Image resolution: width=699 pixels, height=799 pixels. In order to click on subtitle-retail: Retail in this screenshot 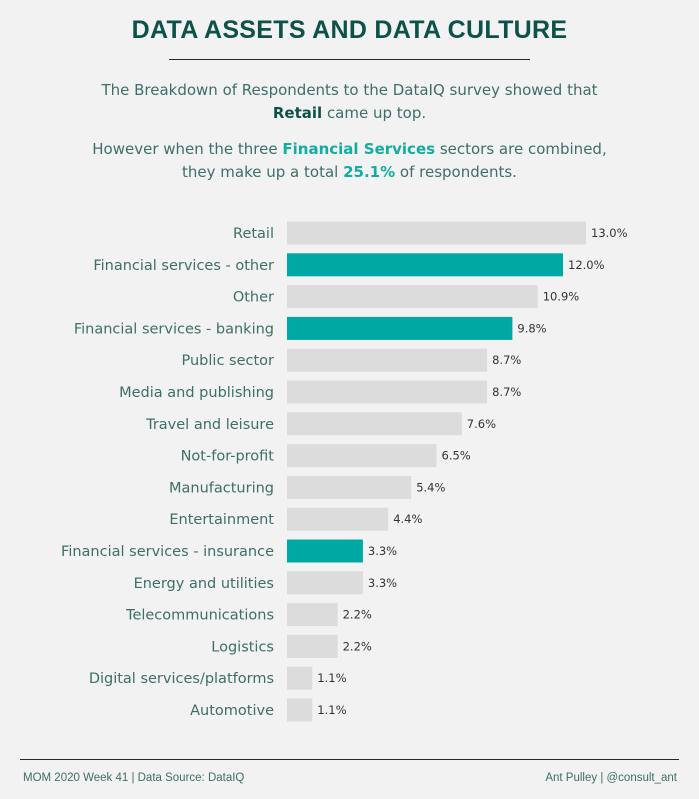, I will do `click(297, 113)`.